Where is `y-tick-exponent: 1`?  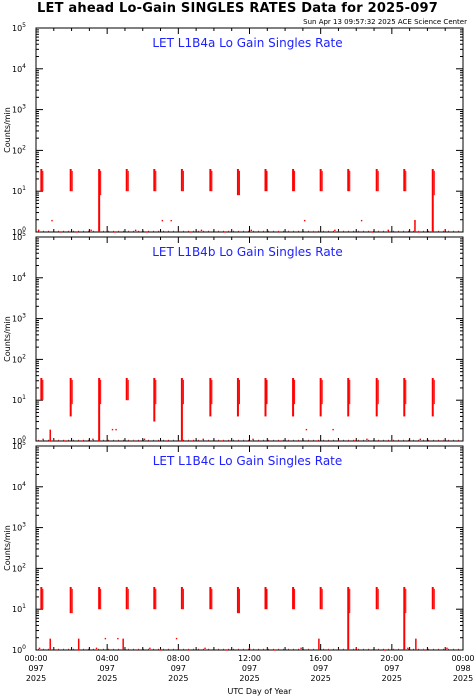
y-tick-exponent: 1 is located at coordinates (24, 606).